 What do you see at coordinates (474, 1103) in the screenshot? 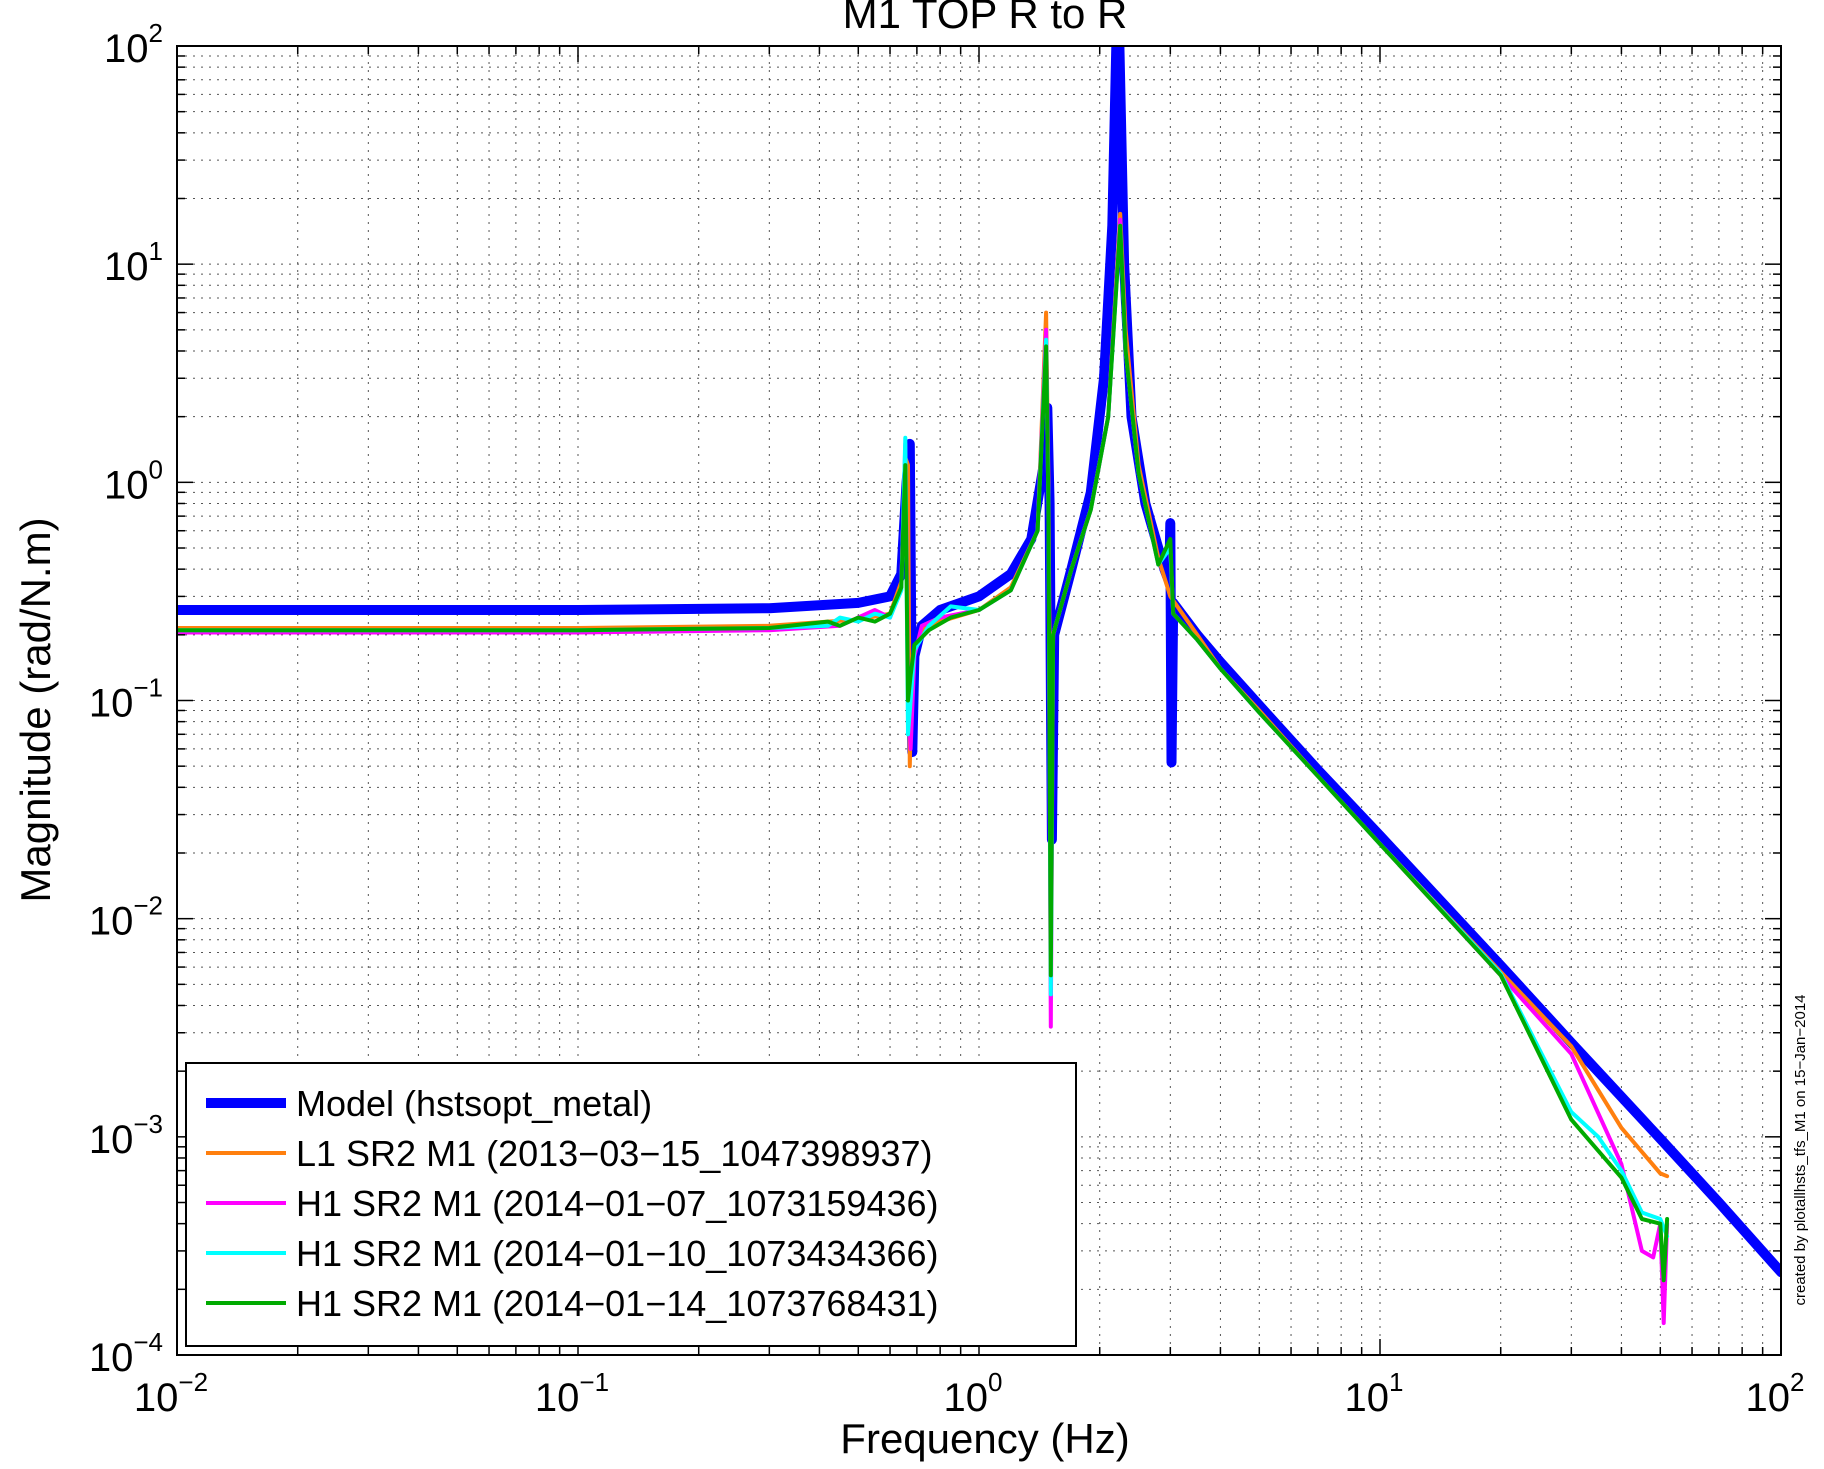
I see `legend-entry: Model (hstsopt_metal)` at bounding box center [474, 1103].